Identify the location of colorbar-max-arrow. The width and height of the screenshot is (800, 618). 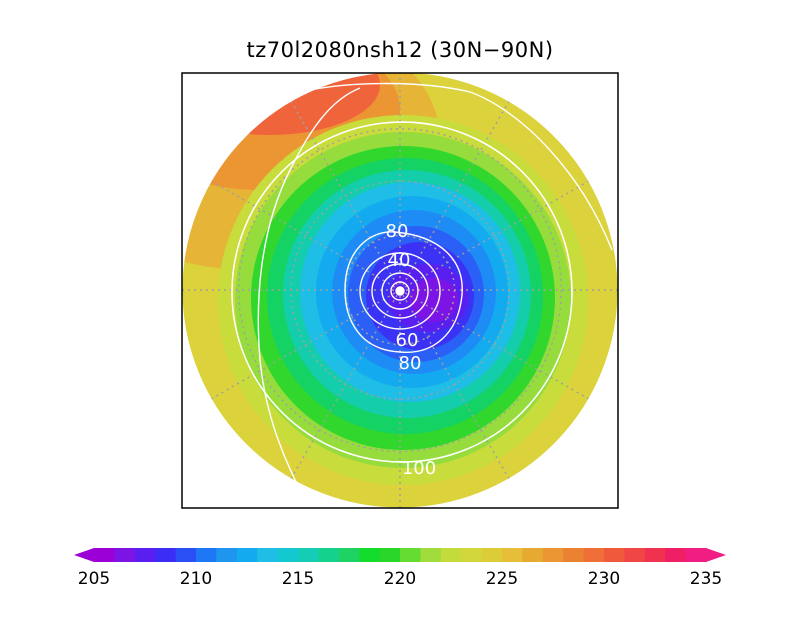
(716, 555).